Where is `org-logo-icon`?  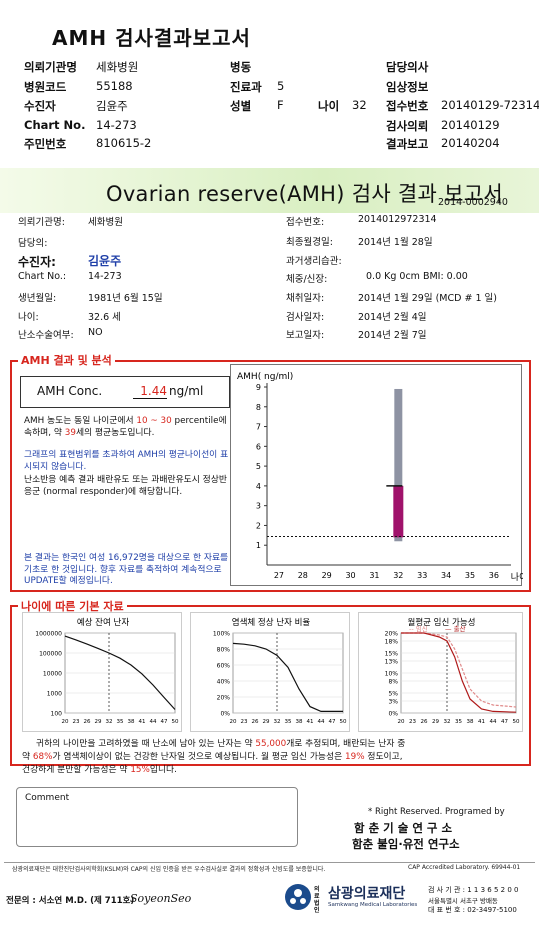
org-logo-icon is located at coordinates (298, 899).